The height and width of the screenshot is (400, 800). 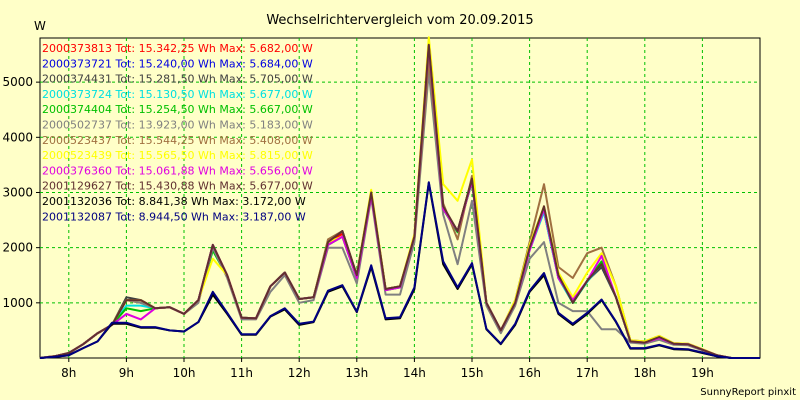 I want to click on y-tick-label: 3000, so click(x=17, y=192).